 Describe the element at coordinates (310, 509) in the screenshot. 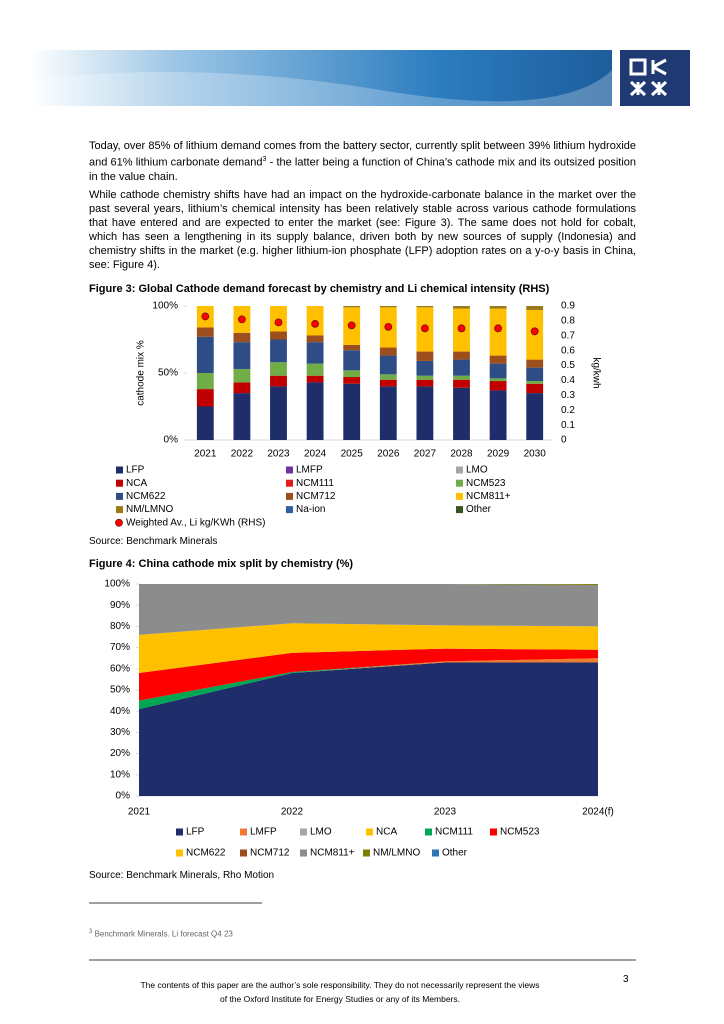

I see `legend-label: Na-ion` at that location.